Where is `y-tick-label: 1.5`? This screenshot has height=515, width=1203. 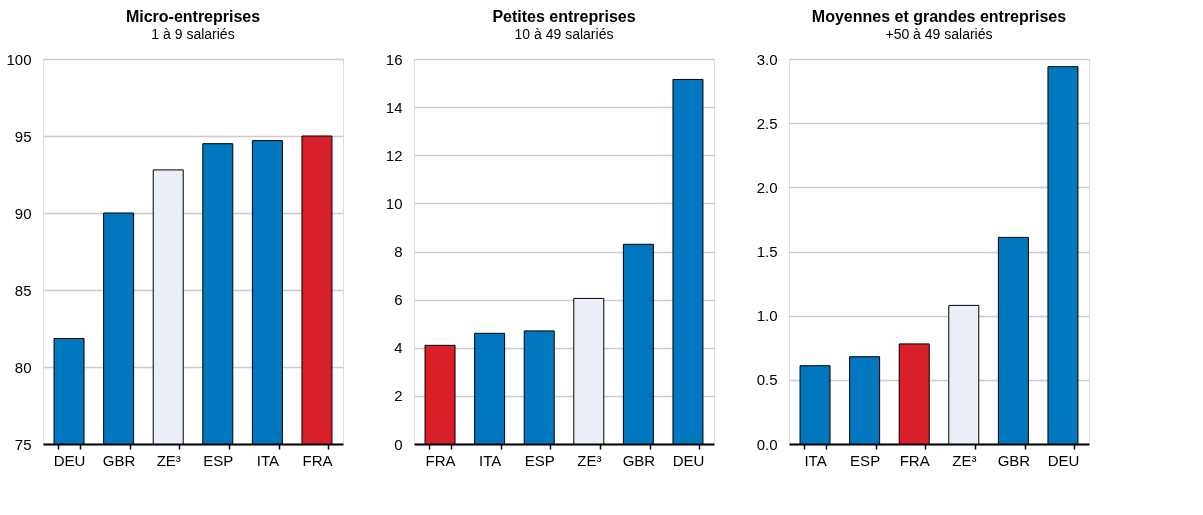 y-tick-label: 1.5 is located at coordinates (767, 251).